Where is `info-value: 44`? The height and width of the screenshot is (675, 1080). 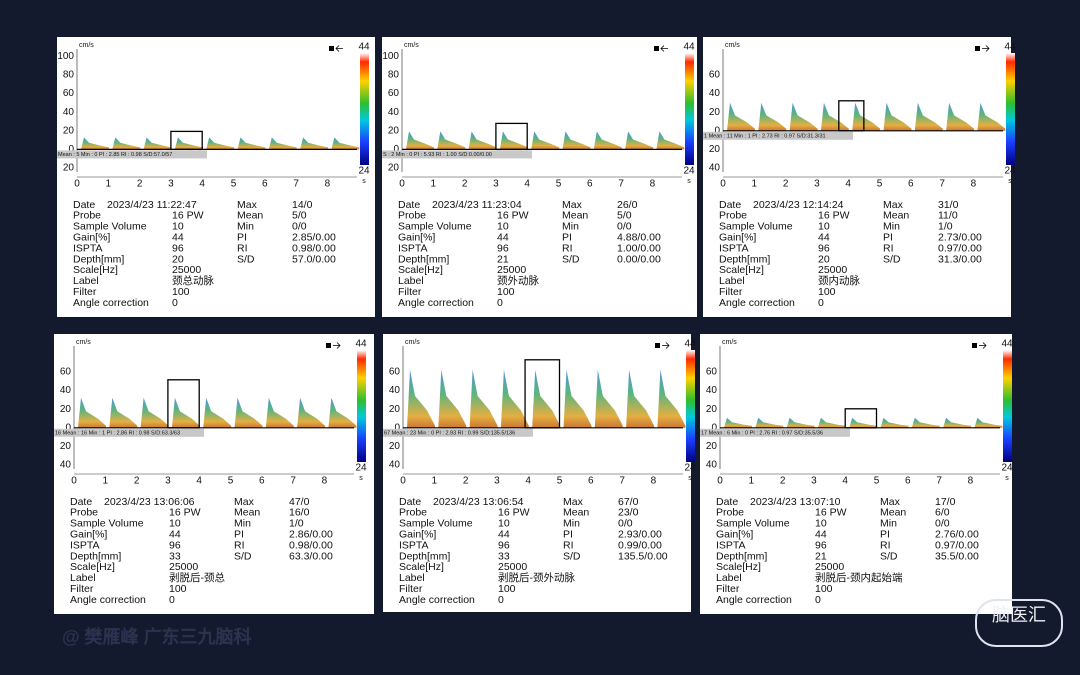 info-value: 44 is located at coordinates (178, 237).